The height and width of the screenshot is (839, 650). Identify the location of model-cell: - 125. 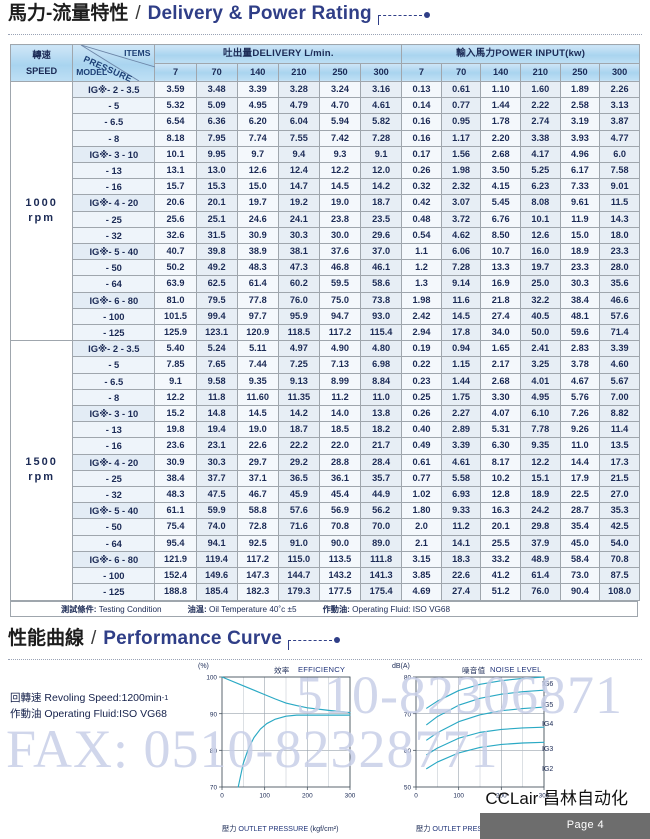
(114, 333).